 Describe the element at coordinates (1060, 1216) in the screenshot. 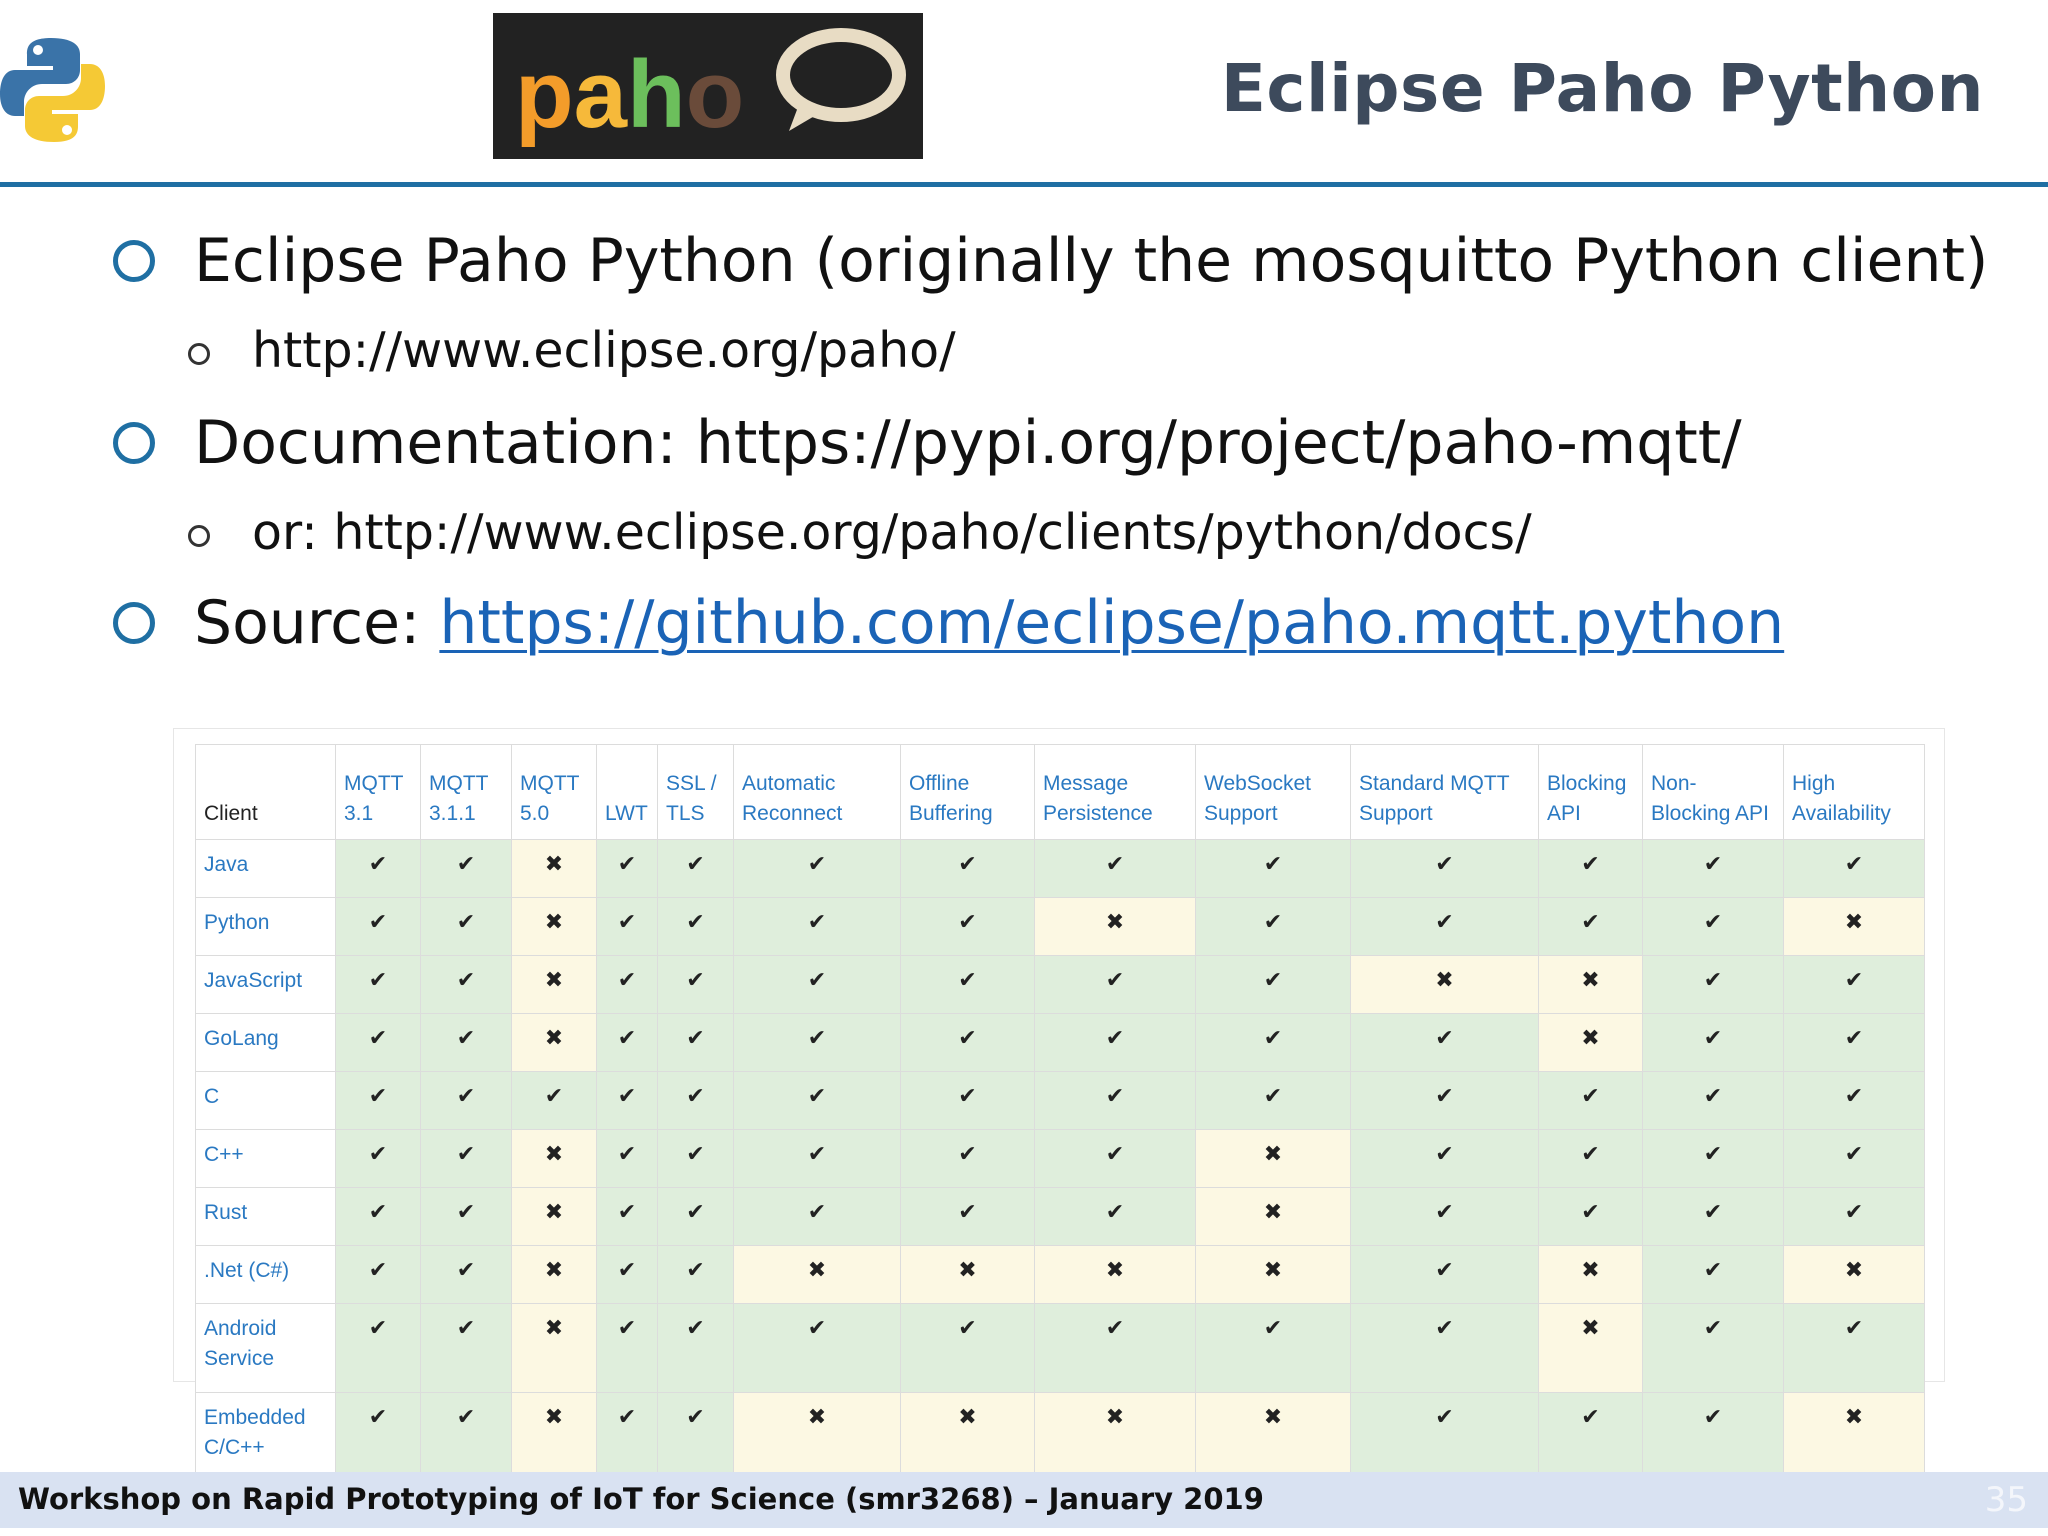

I see `table-row: Rust ✔ ✔ ✖ ✔ ✔ ✔ ✔ ✔ ✖ ✔ ✔ ✔ ✔` at that location.